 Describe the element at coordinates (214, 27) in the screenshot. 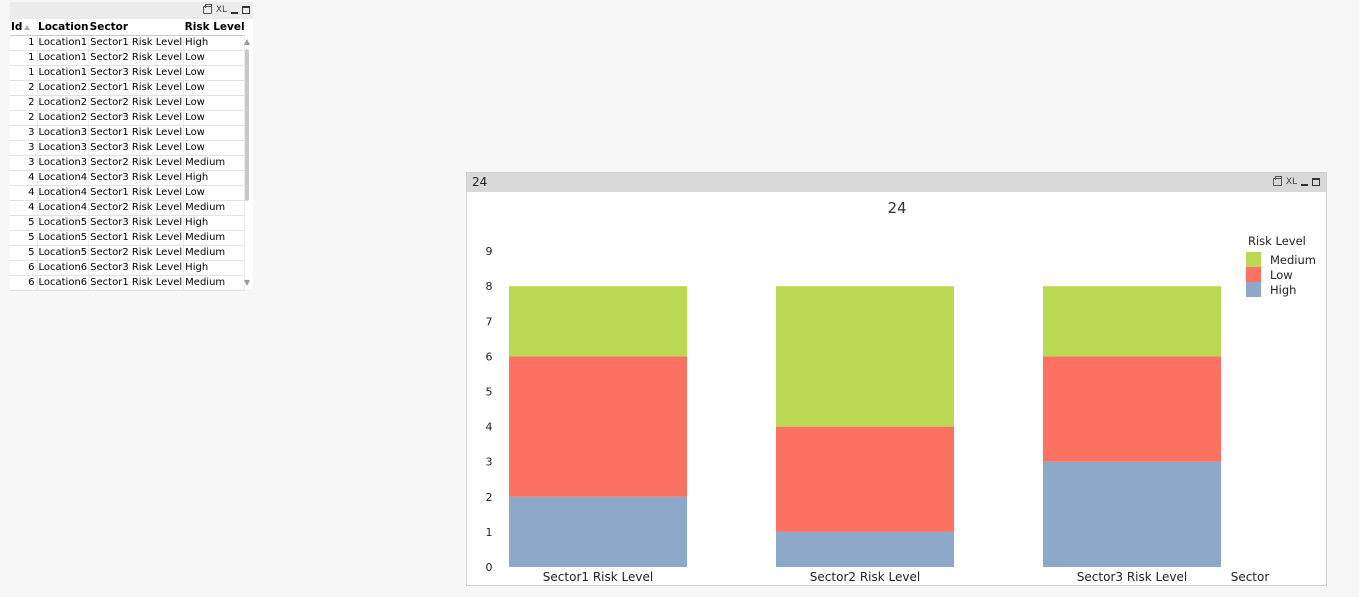

I see `header-risk-level: Risk Level` at that location.